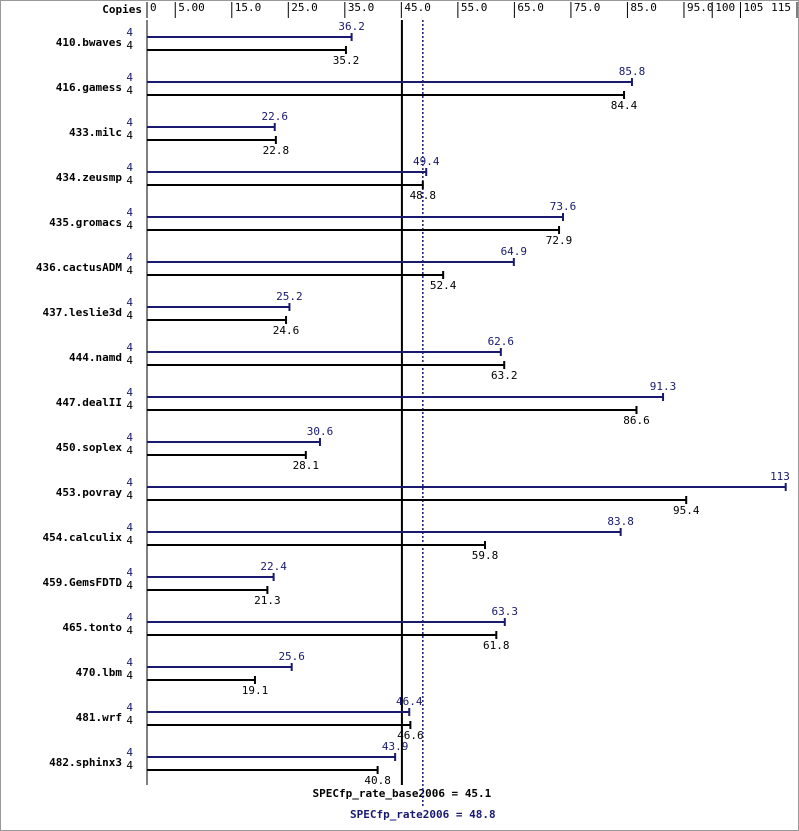 The width and height of the screenshot is (799, 831). Describe the element at coordinates (426, 161) in the screenshot. I see `value-label: 49.4` at that location.